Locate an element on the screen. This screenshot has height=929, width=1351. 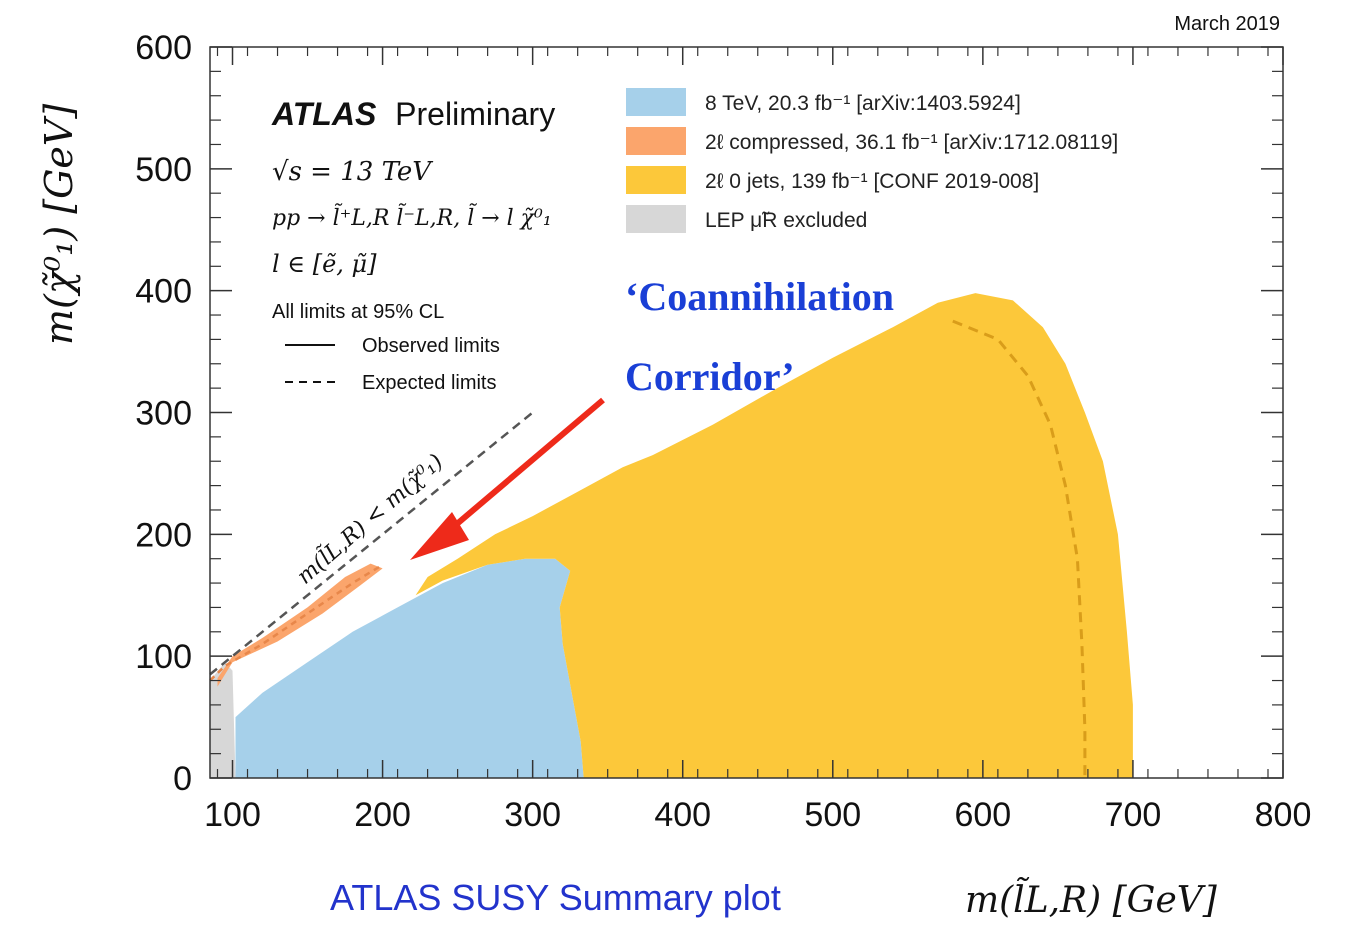
y-axis-title: m(χ̃⁰₁) [GeV] is located at coordinates (59, 224).